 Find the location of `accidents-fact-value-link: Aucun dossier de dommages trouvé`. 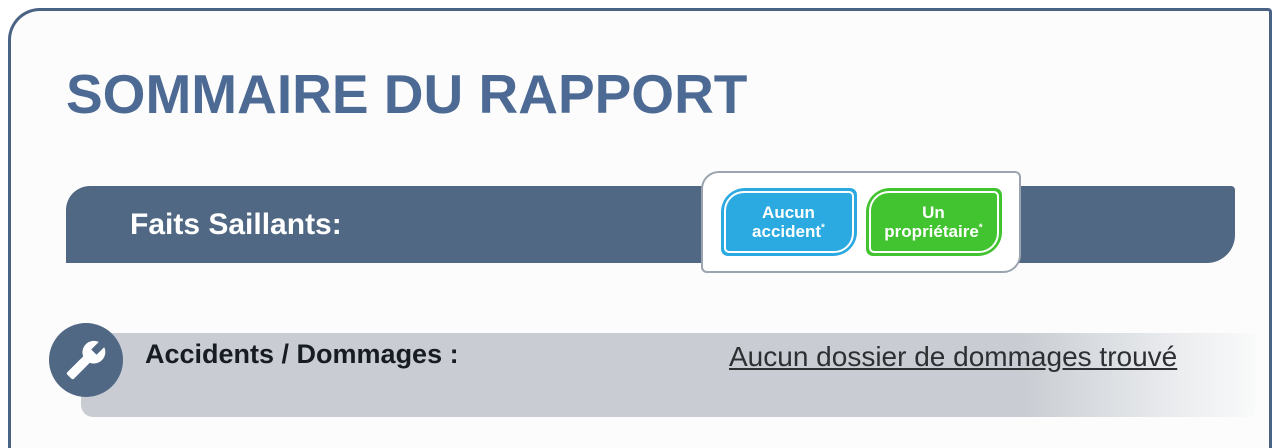

accidents-fact-value-link: Aucun dossier de dommages trouvé is located at coordinates (953, 356).